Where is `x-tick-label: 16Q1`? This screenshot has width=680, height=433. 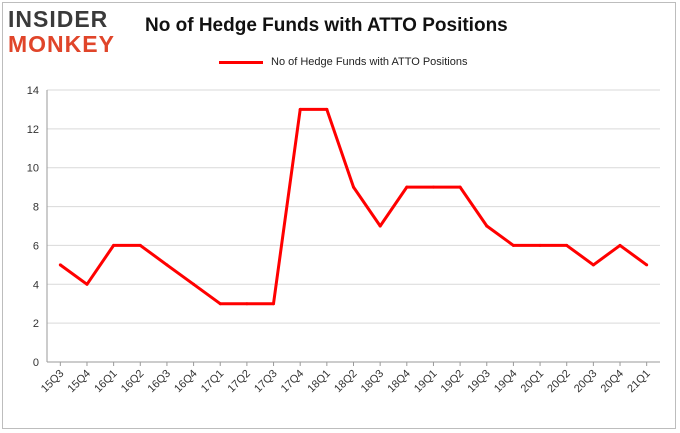 x-tick-label: 16Q1 is located at coordinates (106, 382).